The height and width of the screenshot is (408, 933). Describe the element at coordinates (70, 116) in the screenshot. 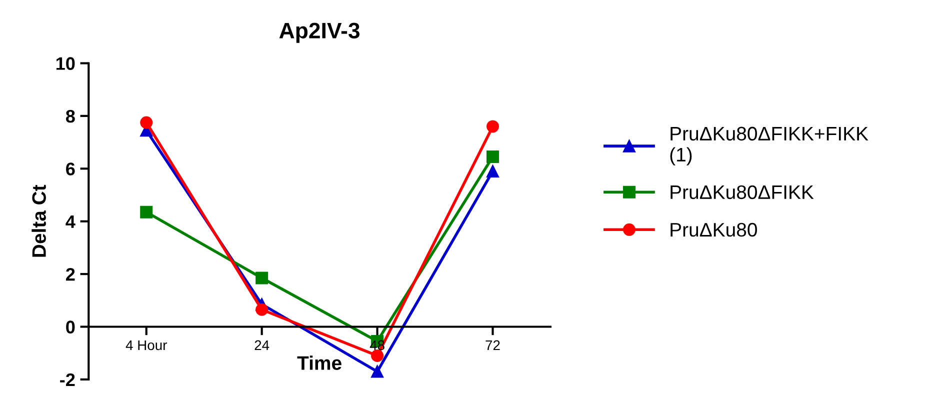

I see `y-tick-label: 8` at that location.